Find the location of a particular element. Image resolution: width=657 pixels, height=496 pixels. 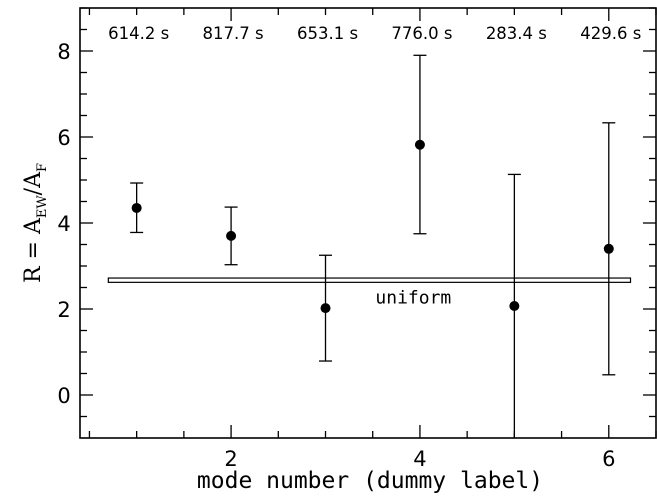

uniform-band-group: uniform is located at coordinates (369, 292).